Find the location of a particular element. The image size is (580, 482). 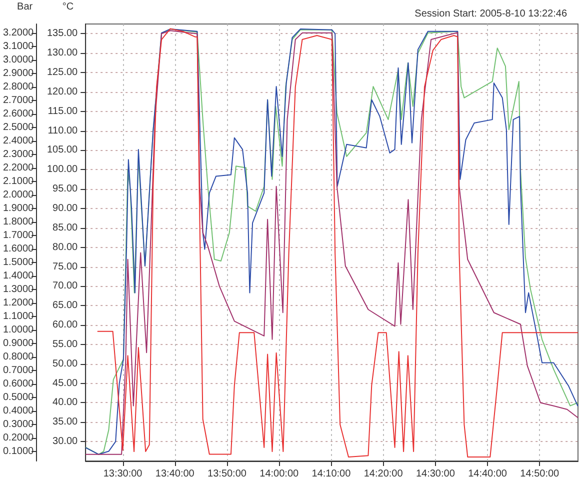

y2-tick-label: 0.9000 is located at coordinates (18, 343).